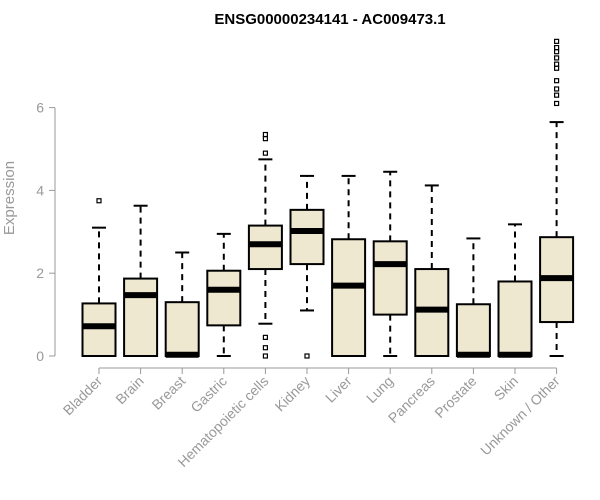  What do you see at coordinates (40, 273) in the screenshot?
I see `y-tick-label: 2` at bounding box center [40, 273].